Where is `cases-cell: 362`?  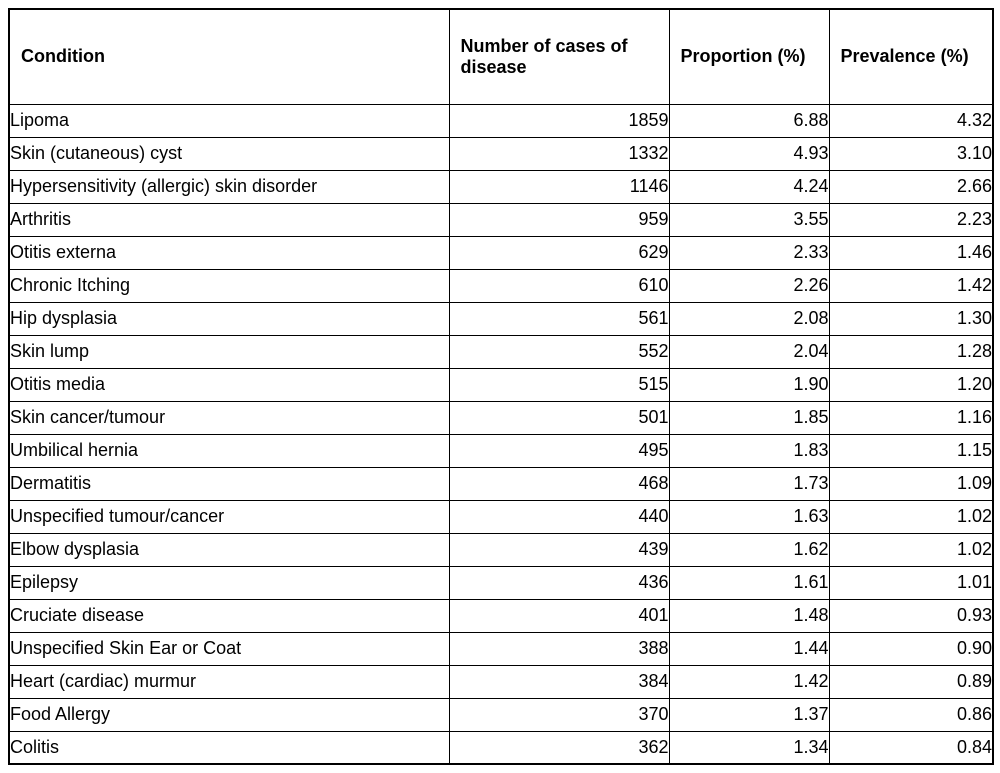 cases-cell: 362 is located at coordinates (559, 747).